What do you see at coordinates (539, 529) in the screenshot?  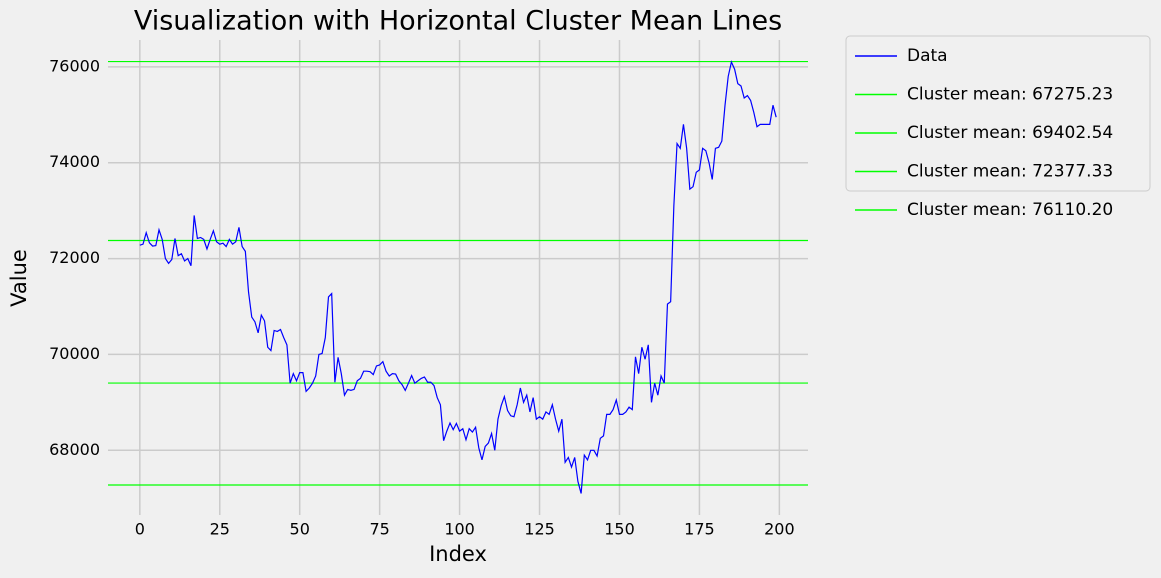 I see `x-tick-label: 125` at bounding box center [539, 529].